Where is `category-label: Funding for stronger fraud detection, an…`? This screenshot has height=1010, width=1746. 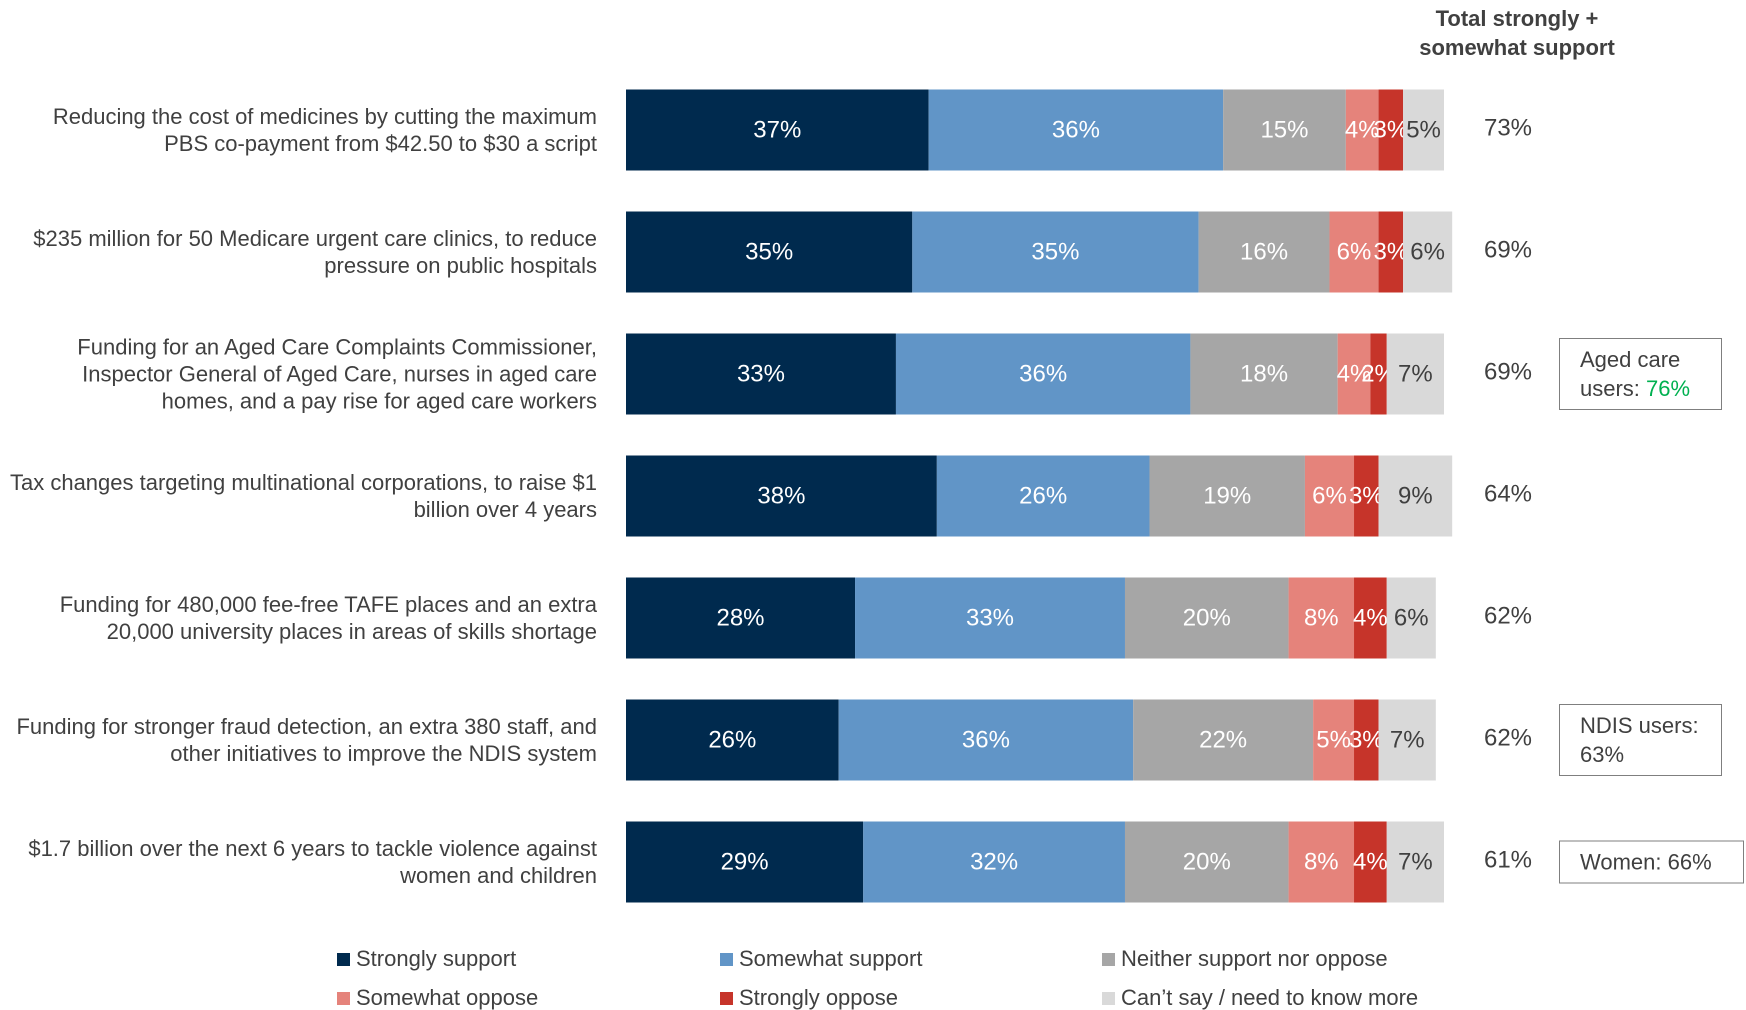 category-label: Funding for stronger fraud detection, an… is located at coordinates (306, 740).